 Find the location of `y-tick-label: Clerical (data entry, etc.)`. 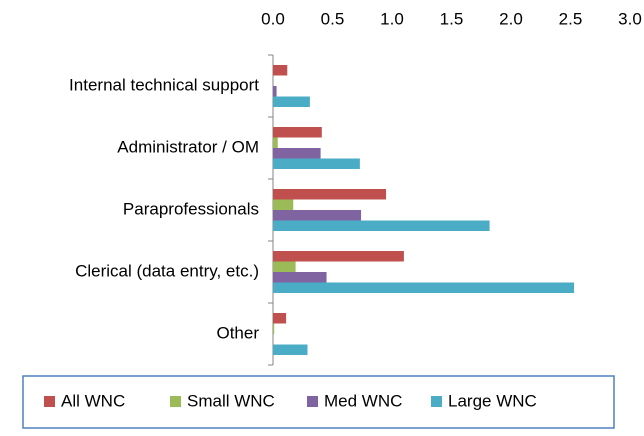

y-tick-label: Clerical (data entry, etc.) is located at coordinates (167, 270).